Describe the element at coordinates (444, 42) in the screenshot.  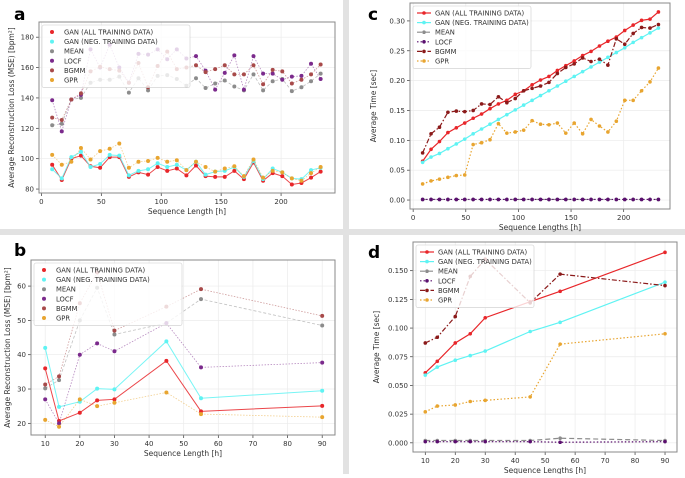
I see `legend-label: LOCF` at that location.